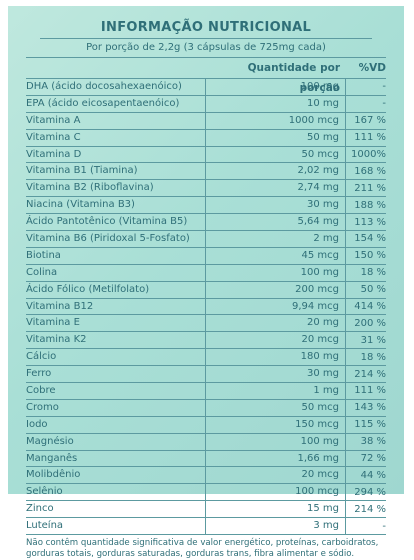 The width and height of the screenshot is (414, 560). I want to click on nutrient-quantity: 200 mcg, so click(276, 289).